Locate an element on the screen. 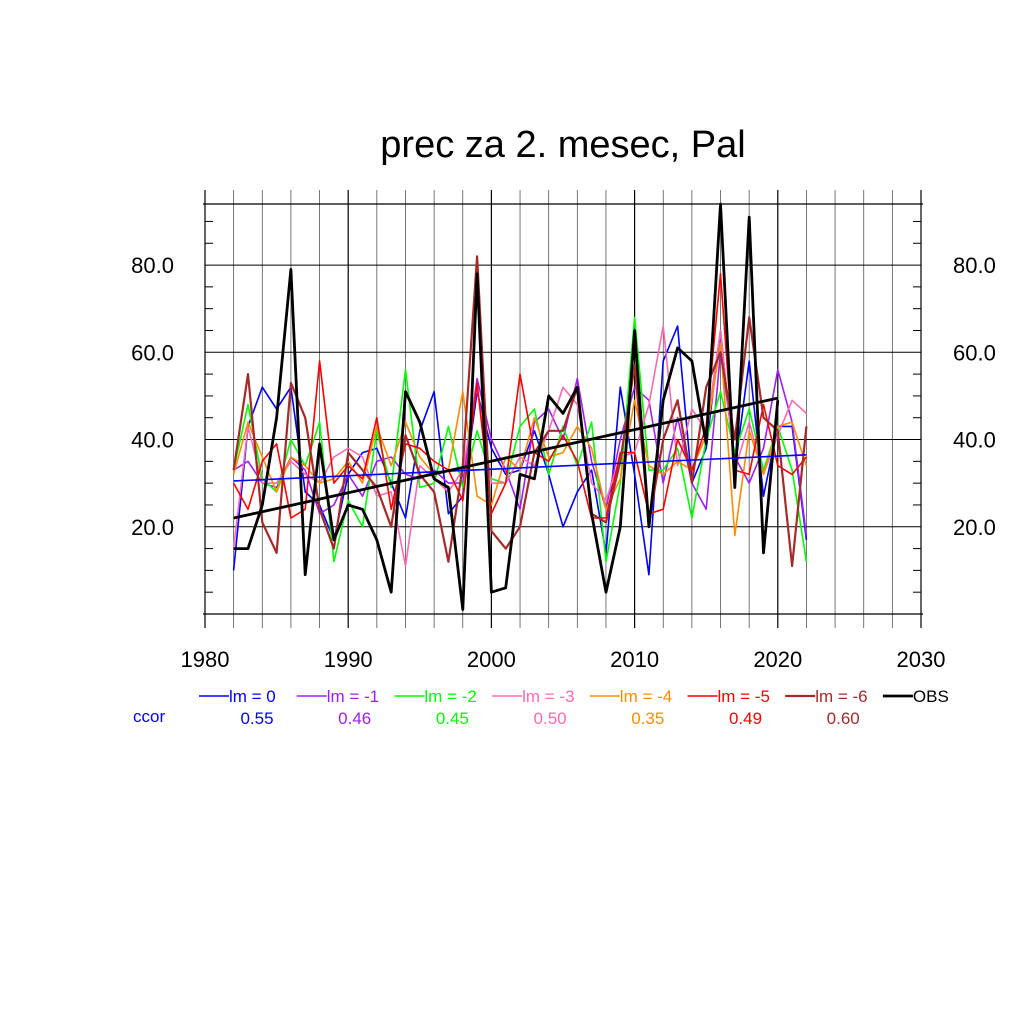 This screenshot has height=1024, width=1024. legend-label: lm = -1 is located at coordinates (353, 696).